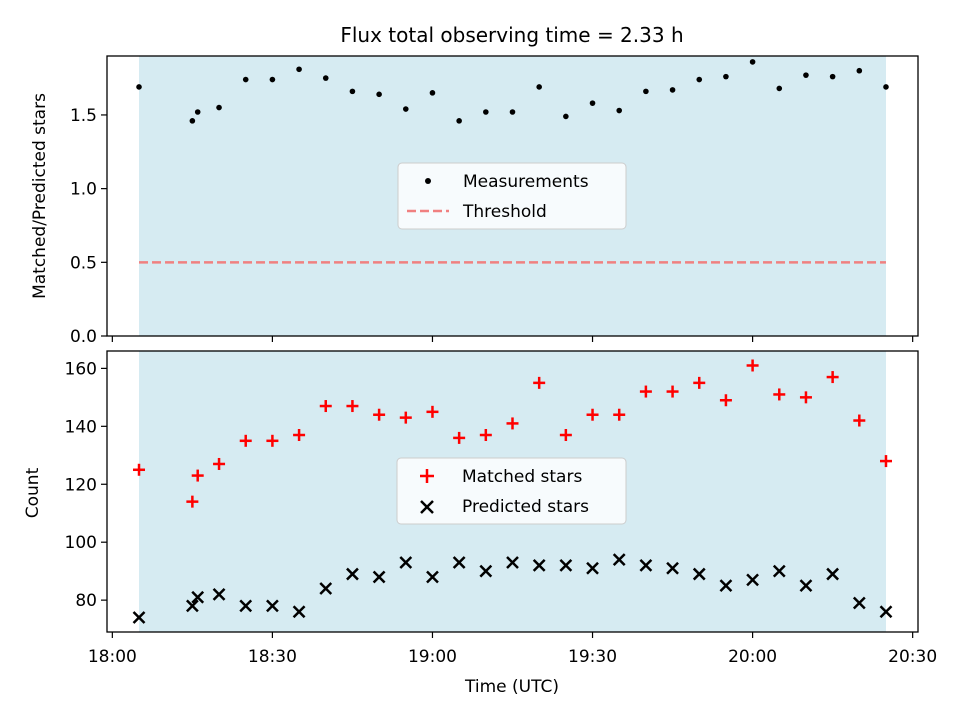 The image size is (960, 720). I want to click on legend-measurements-label: Measurements, so click(526, 182).